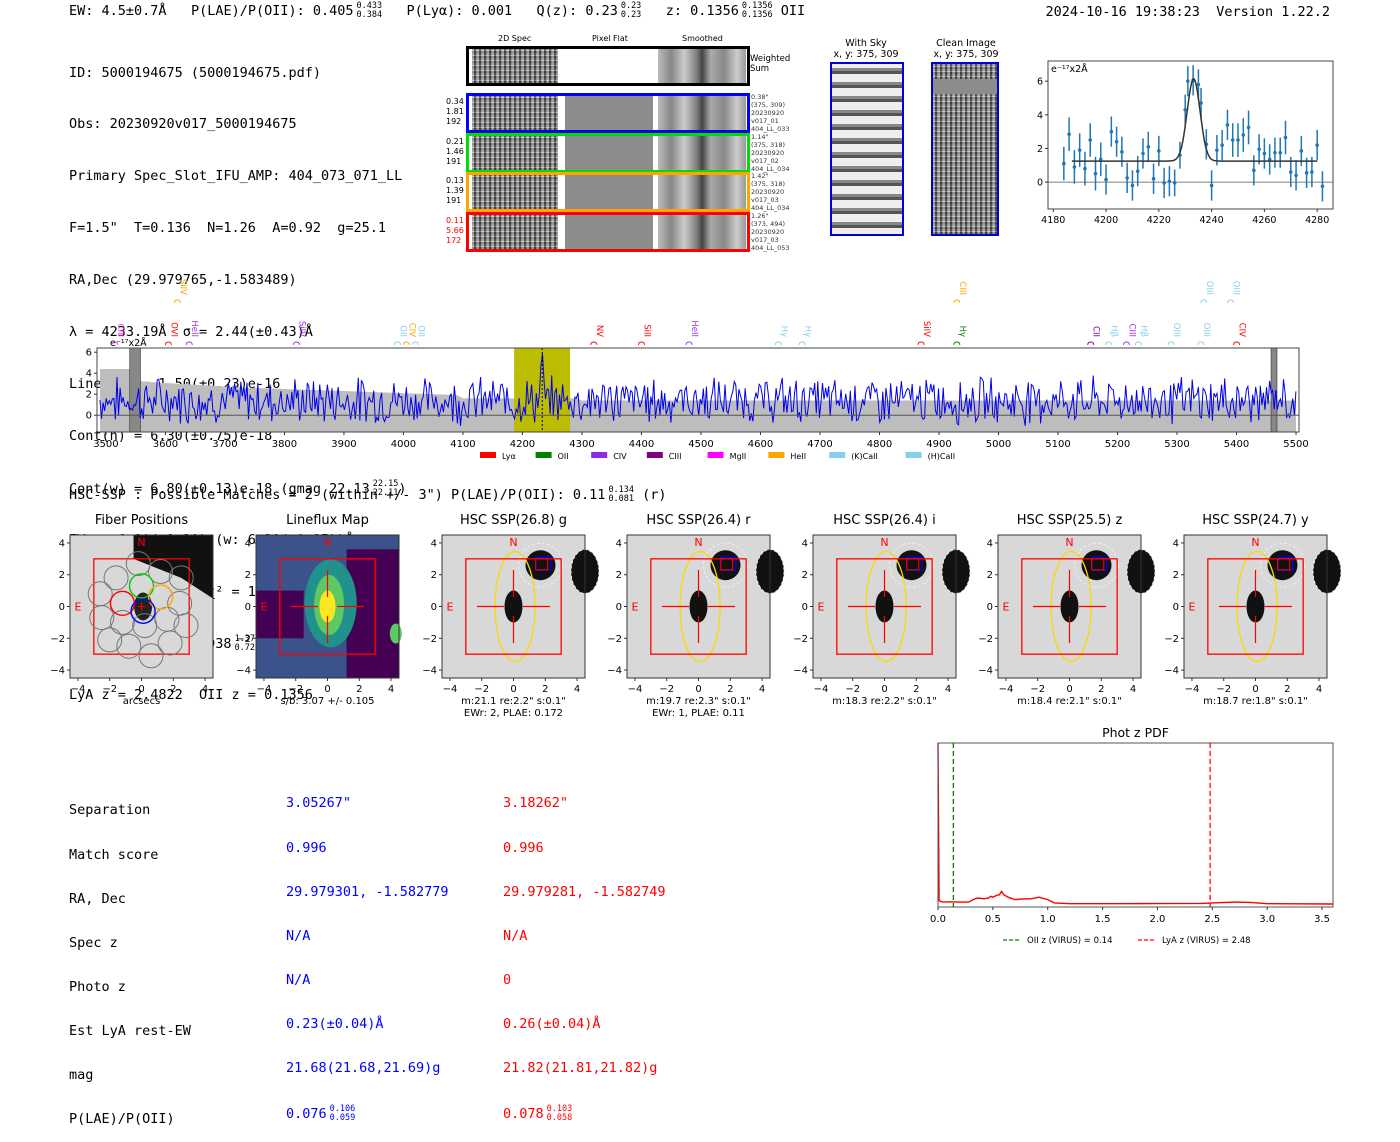 The image size is (1400, 1142). What do you see at coordinates (455, 151) in the screenshot?
I see `stat-value: 1.46` at bounding box center [455, 151].